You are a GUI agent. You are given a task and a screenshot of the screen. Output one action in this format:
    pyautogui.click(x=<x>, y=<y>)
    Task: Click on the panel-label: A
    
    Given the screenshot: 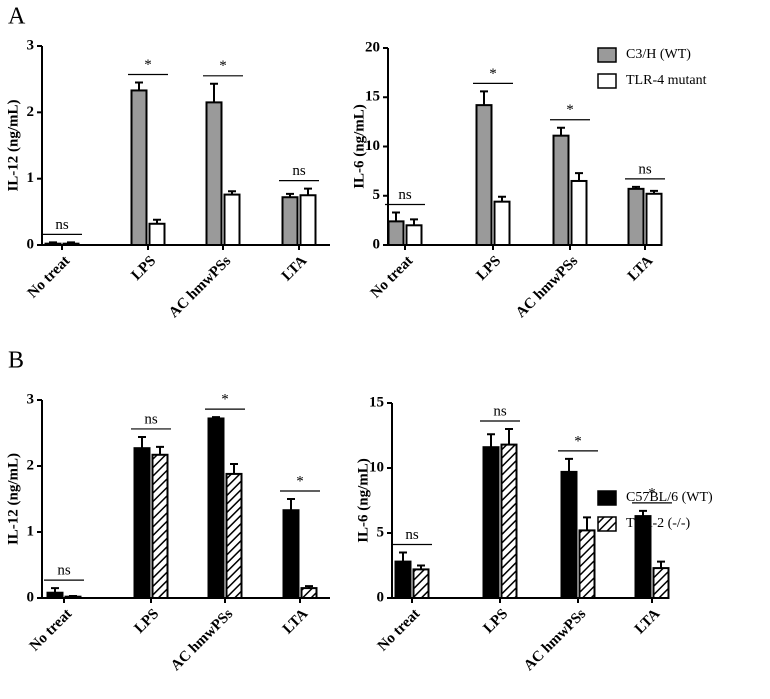 What is the action you would take?
    pyautogui.click(x=17, y=17)
    